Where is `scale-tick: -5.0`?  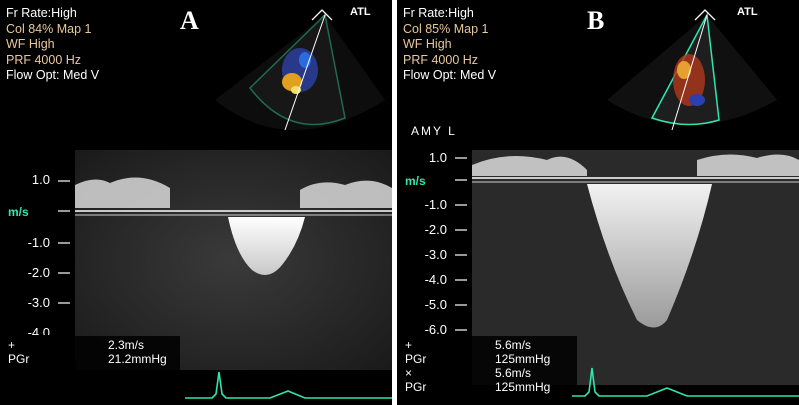 scale-tick: -5.0 is located at coordinates (435, 304).